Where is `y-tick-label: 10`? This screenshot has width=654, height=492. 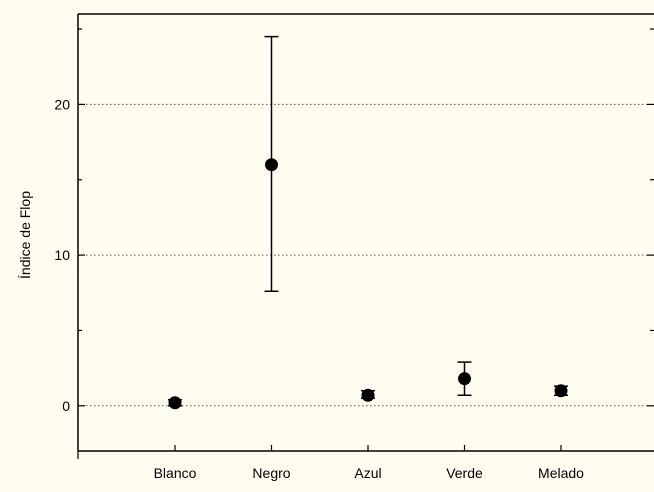
y-tick-label: 10 is located at coordinates (62, 255).